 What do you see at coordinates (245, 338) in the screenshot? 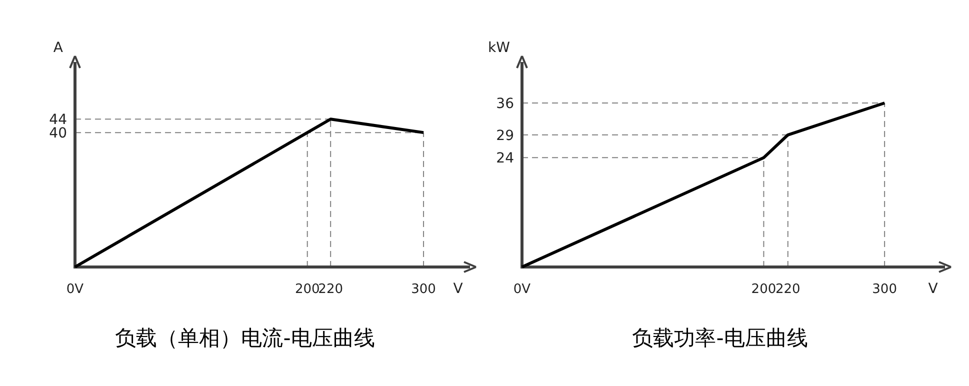
I see `text: 负载（单相）电流-电压曲线` at bounding box center [245, 338].